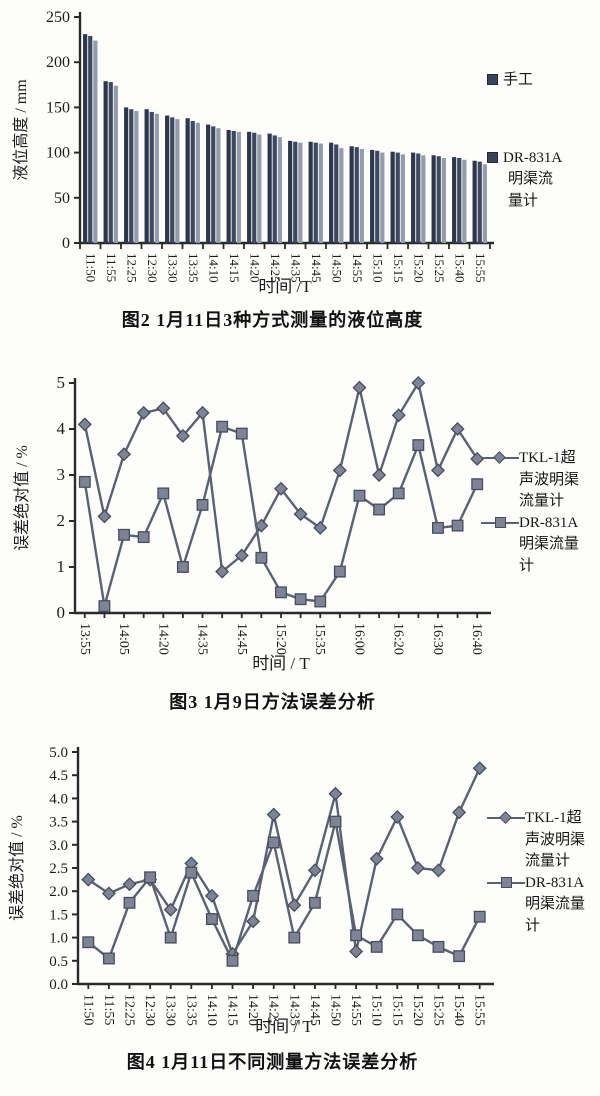  Describe the element at coordinates (66, 243) in the screenshot. I see `svg-text: 0` at that location.